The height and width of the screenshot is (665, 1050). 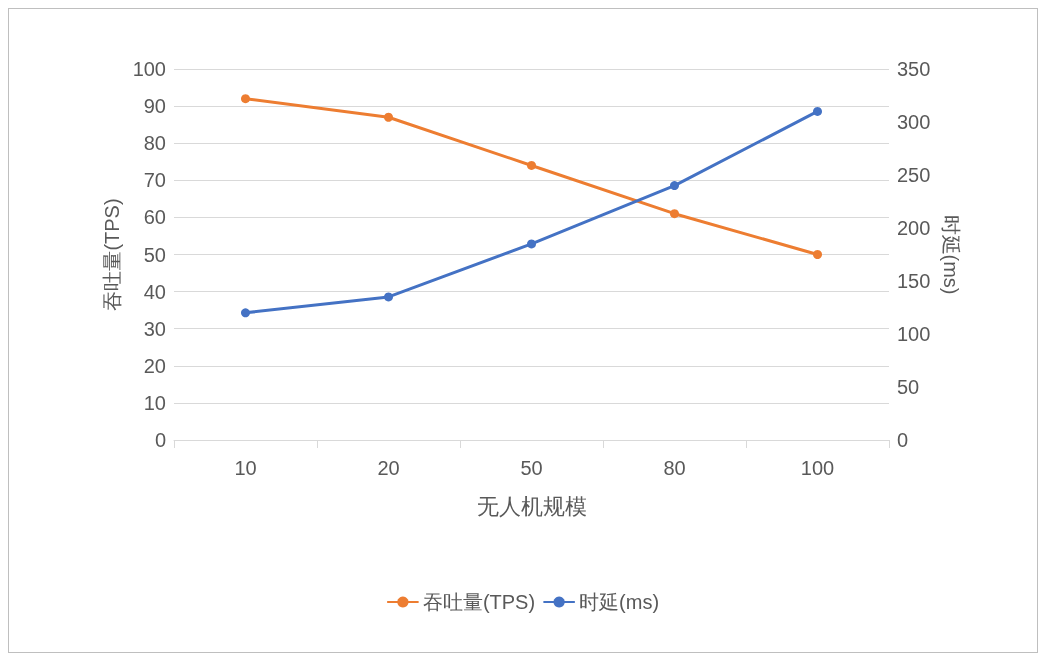 I want to click on y-tick-label: 60, so click(x=154, y=217).